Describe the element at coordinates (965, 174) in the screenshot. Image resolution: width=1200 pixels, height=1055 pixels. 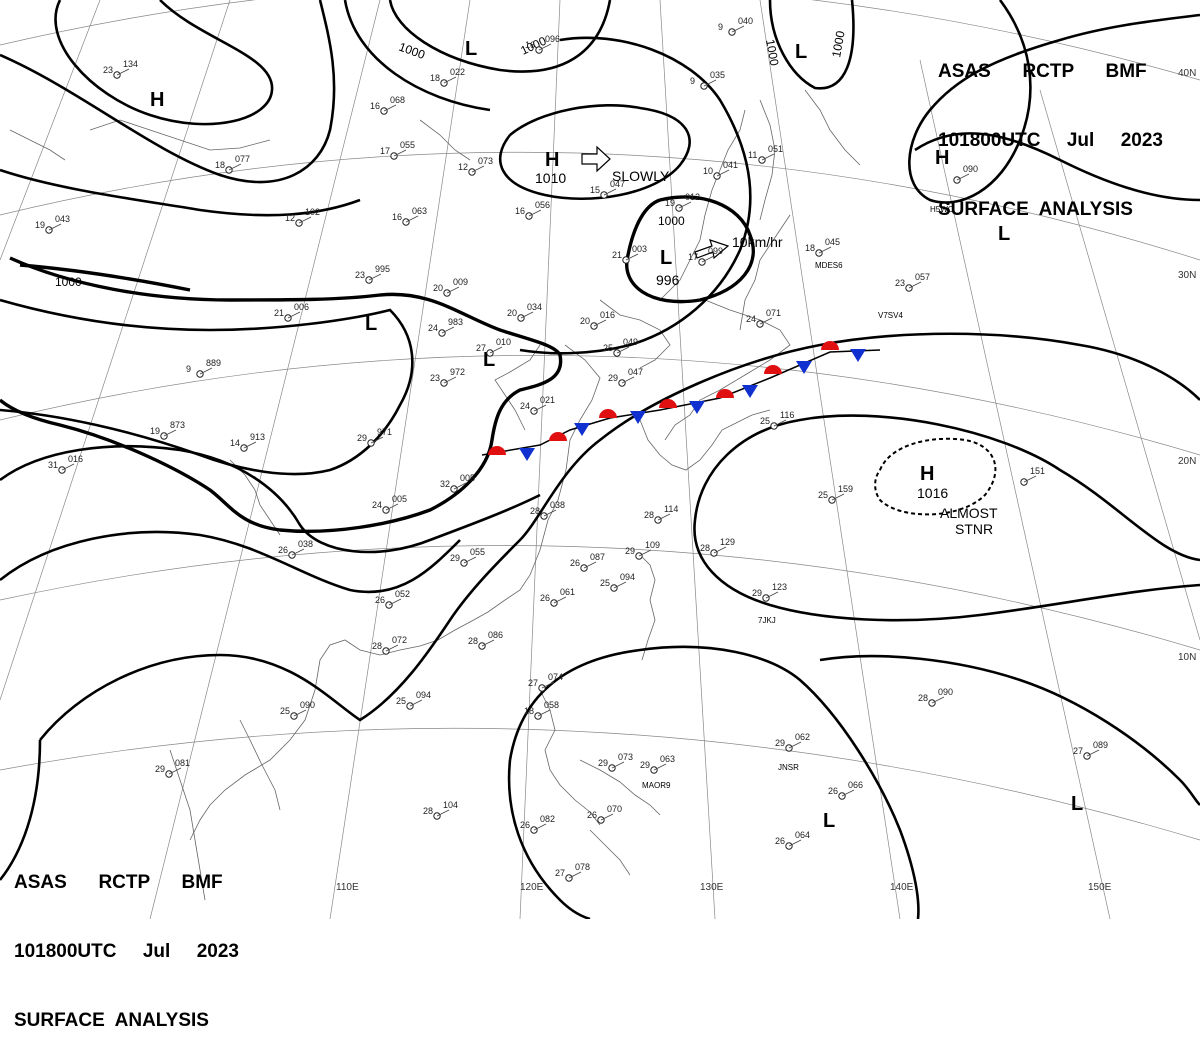
I see `station-plot: 090` at that location.